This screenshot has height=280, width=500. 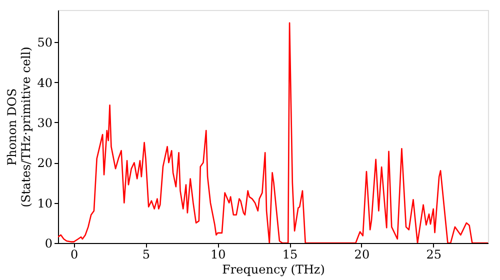 I want to click on y-tick-label: 10, so click(x=44, y=203).